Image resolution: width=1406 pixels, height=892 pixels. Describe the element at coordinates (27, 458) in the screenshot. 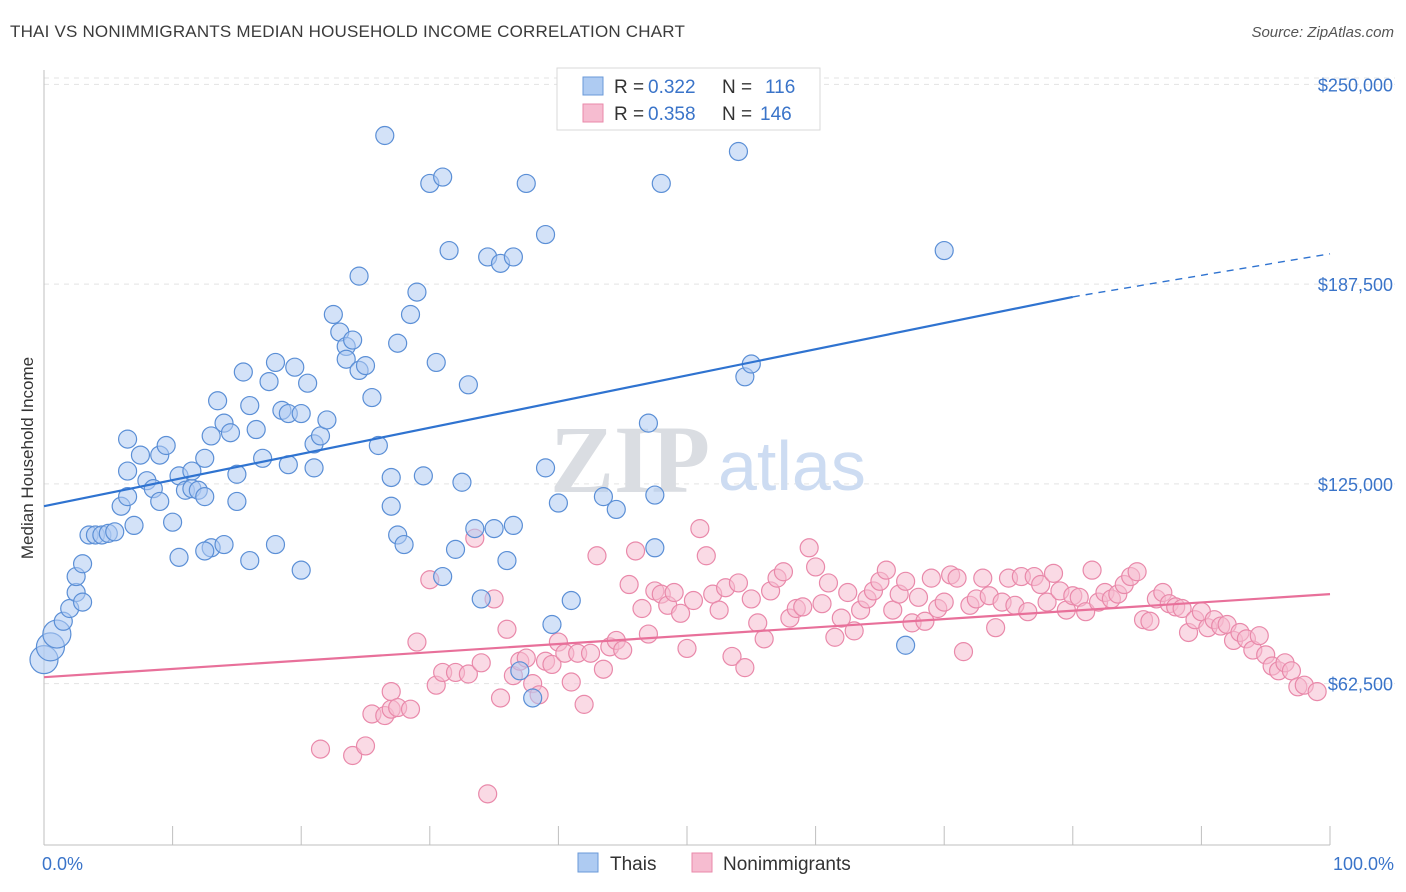

I see `y-axis-label: Median Household Income` at that location.